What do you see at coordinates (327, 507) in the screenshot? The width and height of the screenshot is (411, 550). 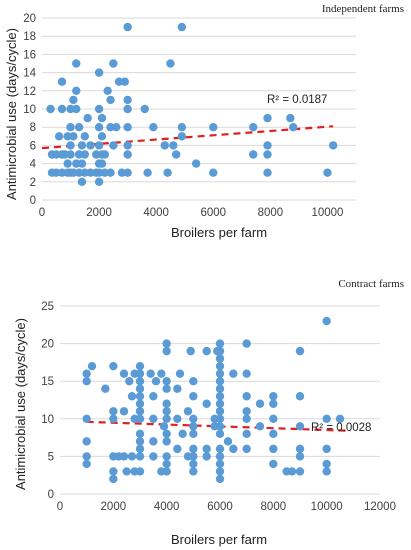 I see `x-tick-label: 10000` at bounding box center [327, 507].